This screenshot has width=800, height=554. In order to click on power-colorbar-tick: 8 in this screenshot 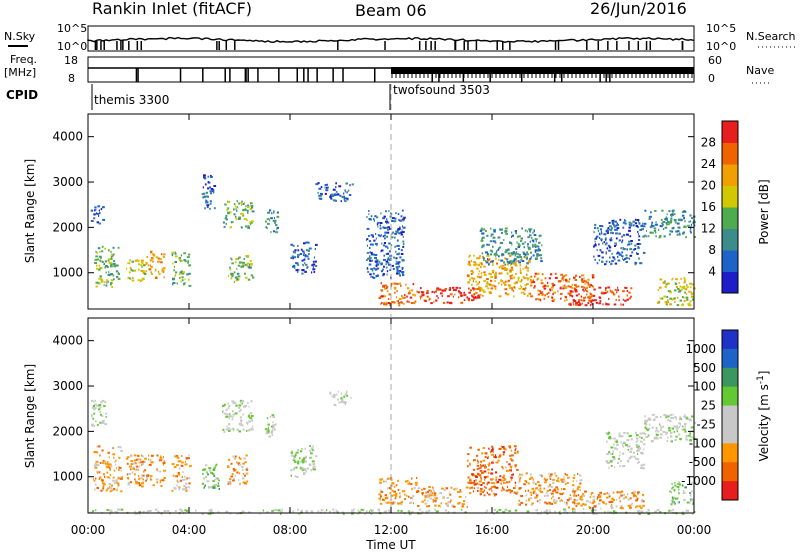, I will do `click(712, 250)`.